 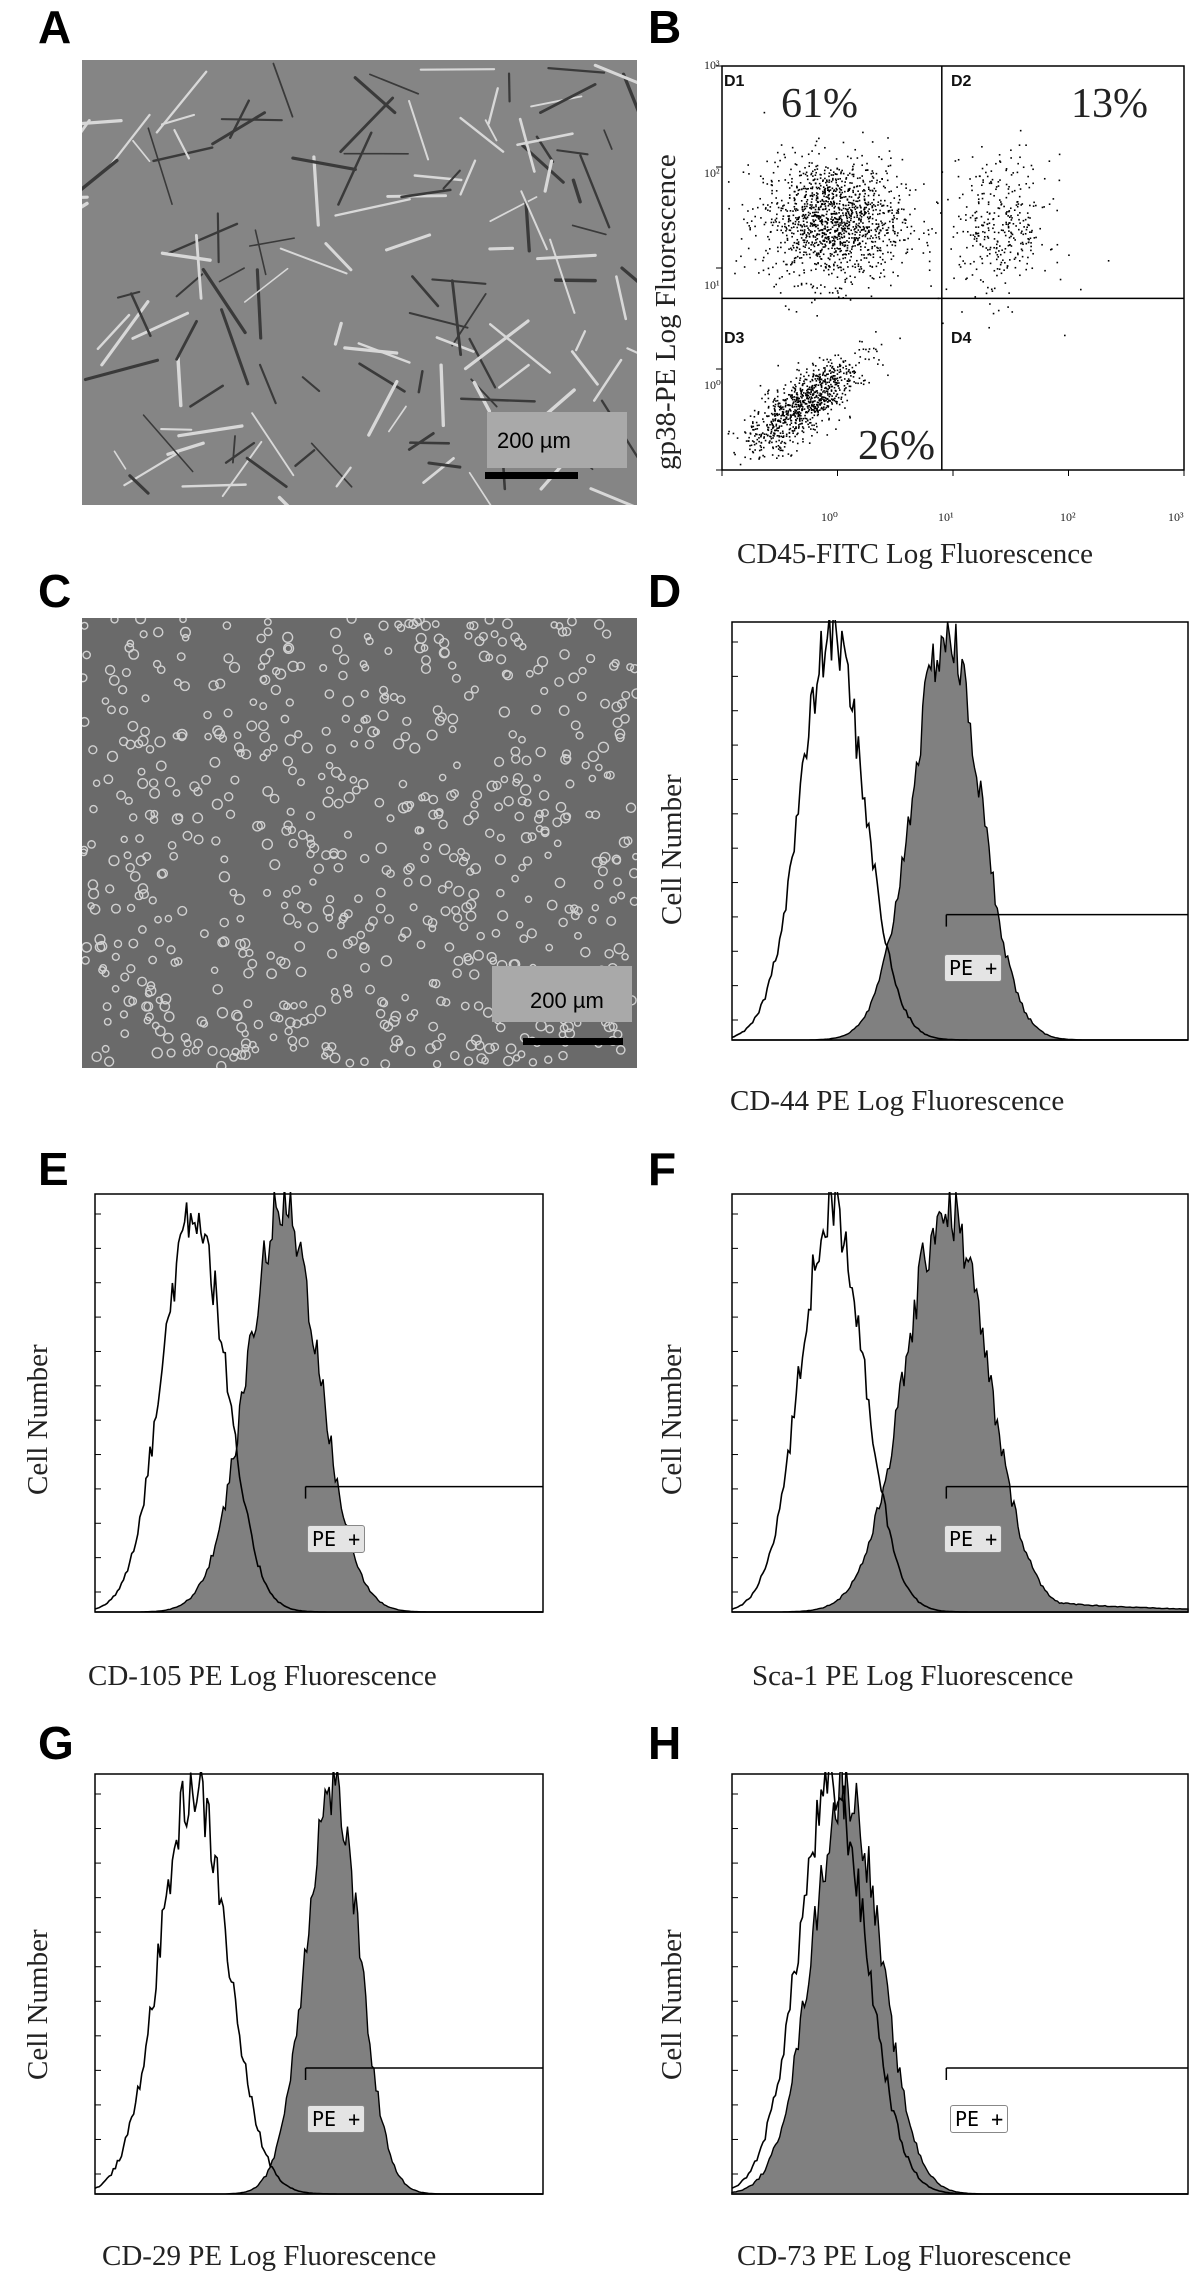 What do you see at coordinates (961, 338) in the screenshot?
I see `quadrant-d4-label: D4` at bounding box center [961, 338].